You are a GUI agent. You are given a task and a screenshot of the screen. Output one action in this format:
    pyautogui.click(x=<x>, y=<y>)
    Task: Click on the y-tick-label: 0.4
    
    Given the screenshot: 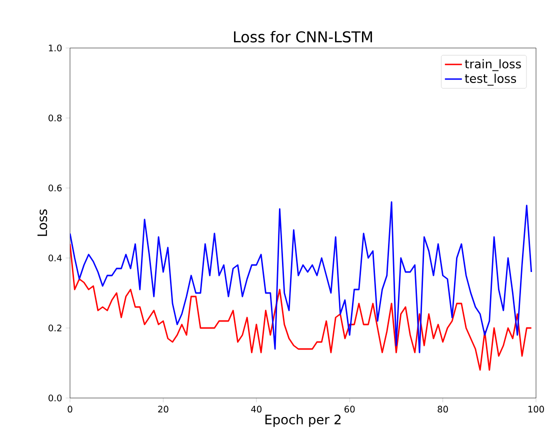 What is the action you would take?
    pyautogui.click(x=55, y=258)
    